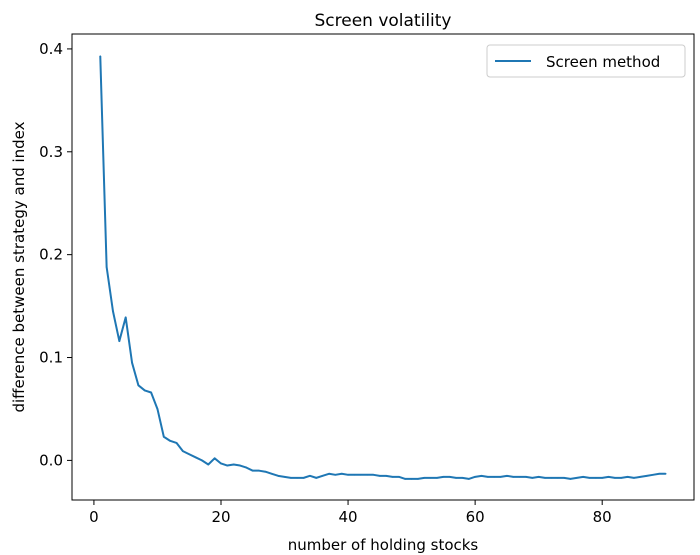 The width and height of the screenshot is (700, 555). Describe the element at coordinates (19, 266) in the screenshot. I see `y-axis-label: difference between strategy and index` at that location.